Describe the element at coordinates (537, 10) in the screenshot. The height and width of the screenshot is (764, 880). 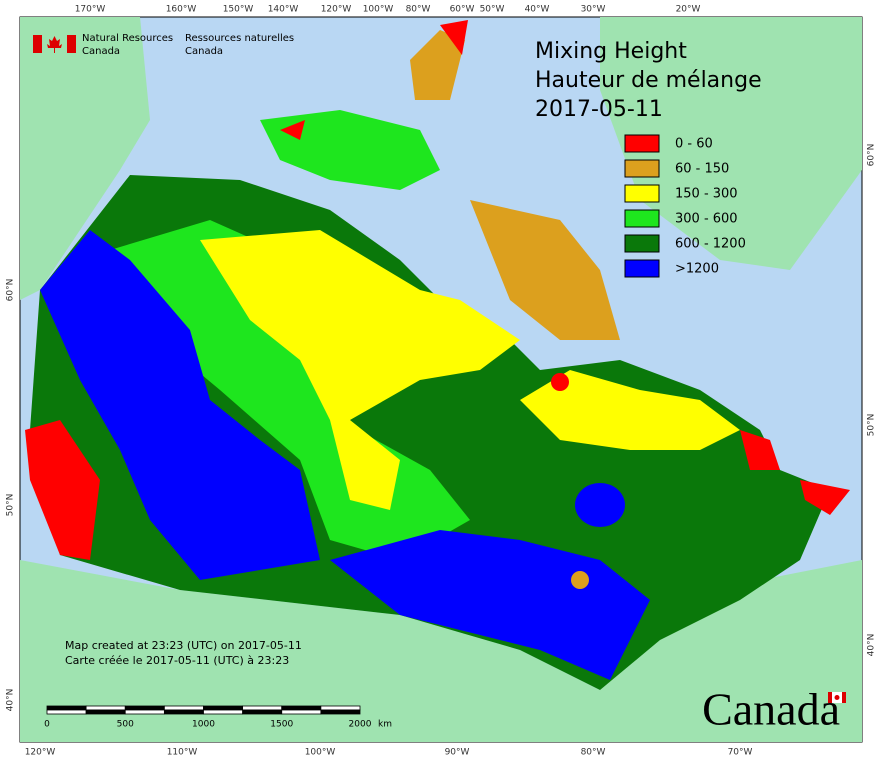
I see `graticule-label: 40°W` at that location.